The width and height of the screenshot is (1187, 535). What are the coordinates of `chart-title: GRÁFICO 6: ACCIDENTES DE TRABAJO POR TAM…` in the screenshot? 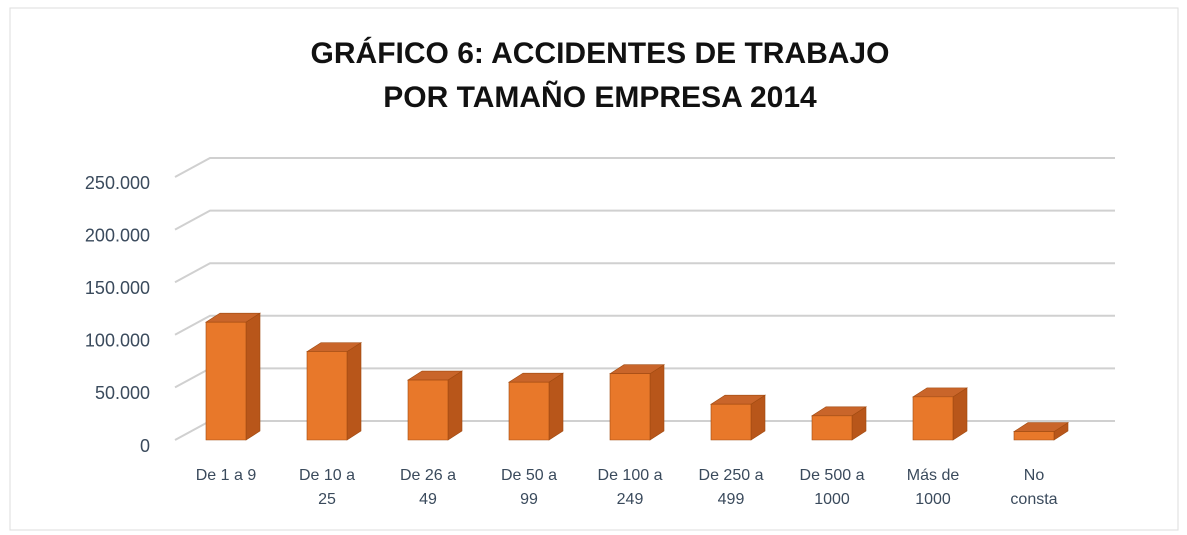 It's located at (600, 75).